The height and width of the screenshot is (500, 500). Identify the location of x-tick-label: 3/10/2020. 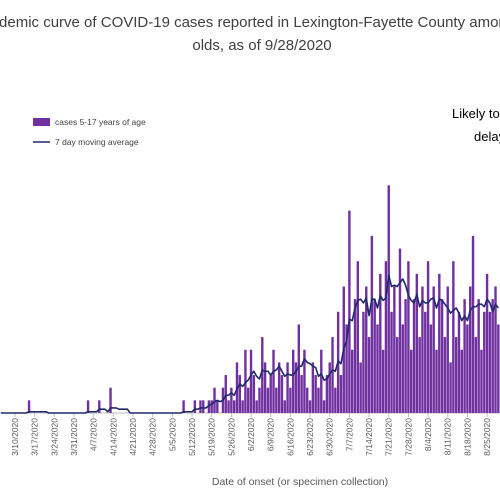
(15, 437).